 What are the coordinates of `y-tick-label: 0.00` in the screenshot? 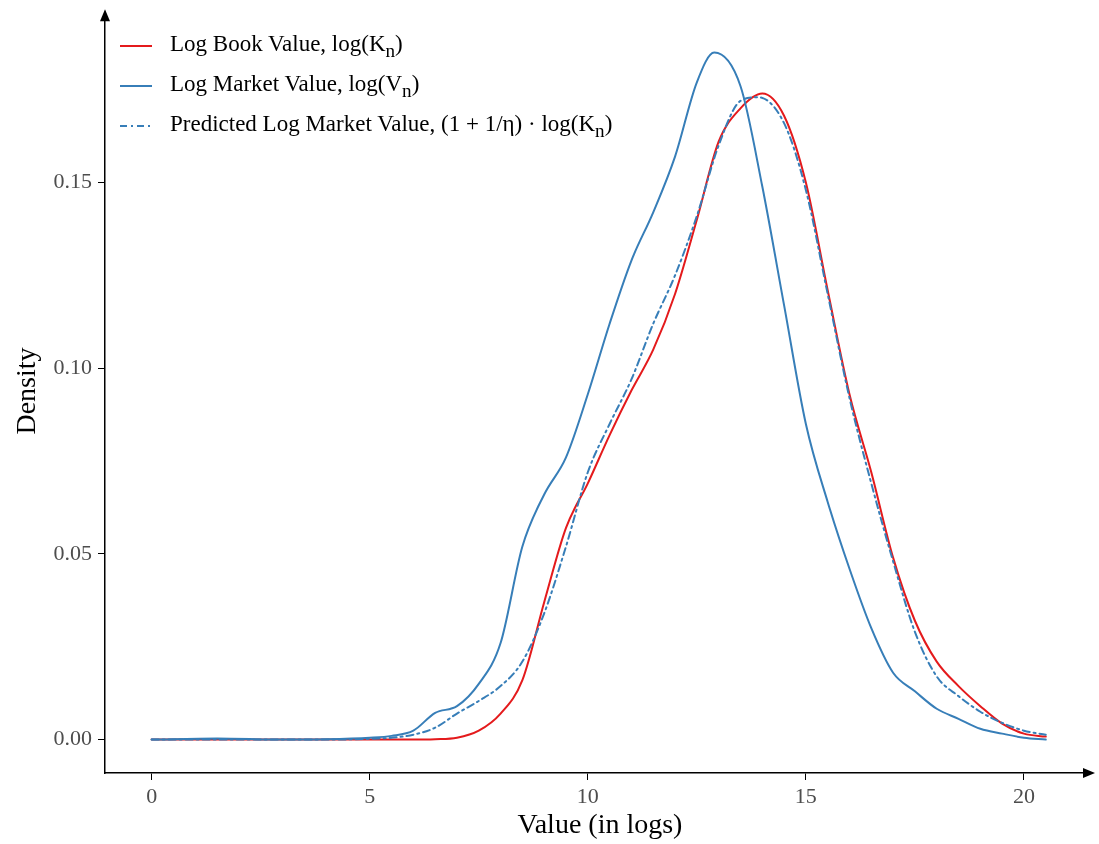 It's located at (72, 738).